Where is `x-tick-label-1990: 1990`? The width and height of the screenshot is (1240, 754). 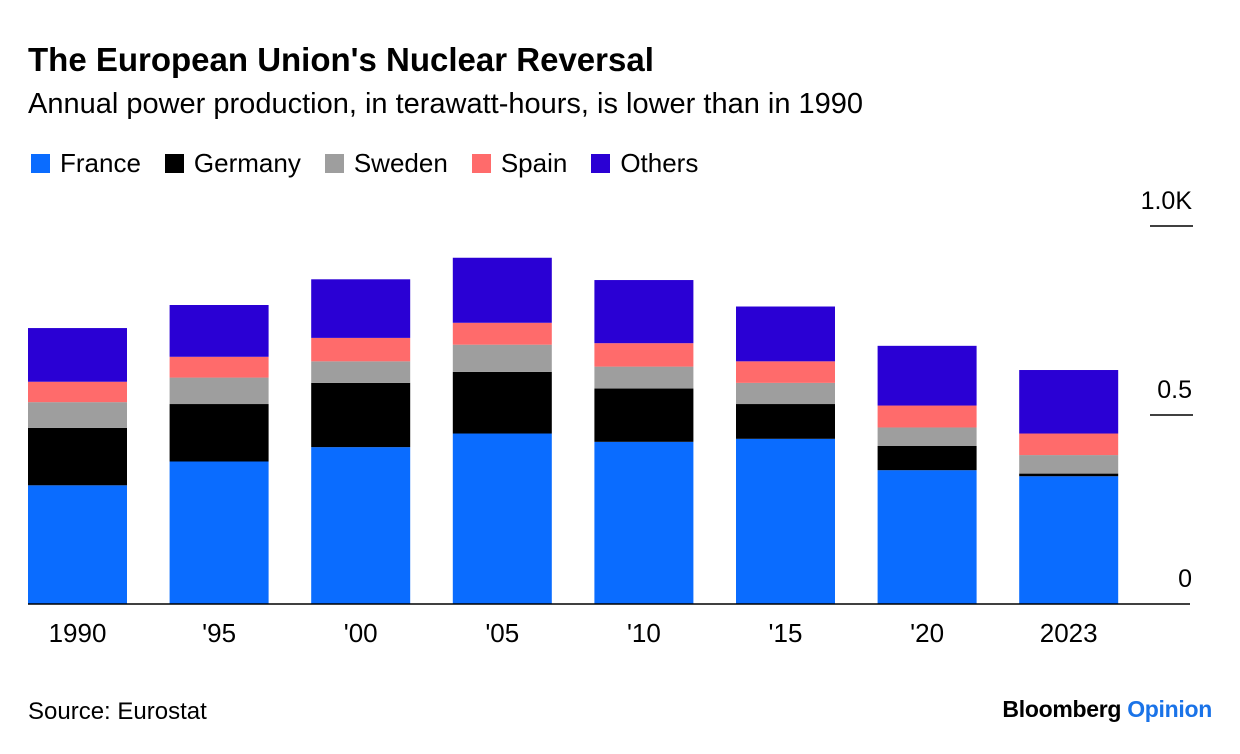
x-tick-label-1990: 1990 is located at coordinates (78, 633).